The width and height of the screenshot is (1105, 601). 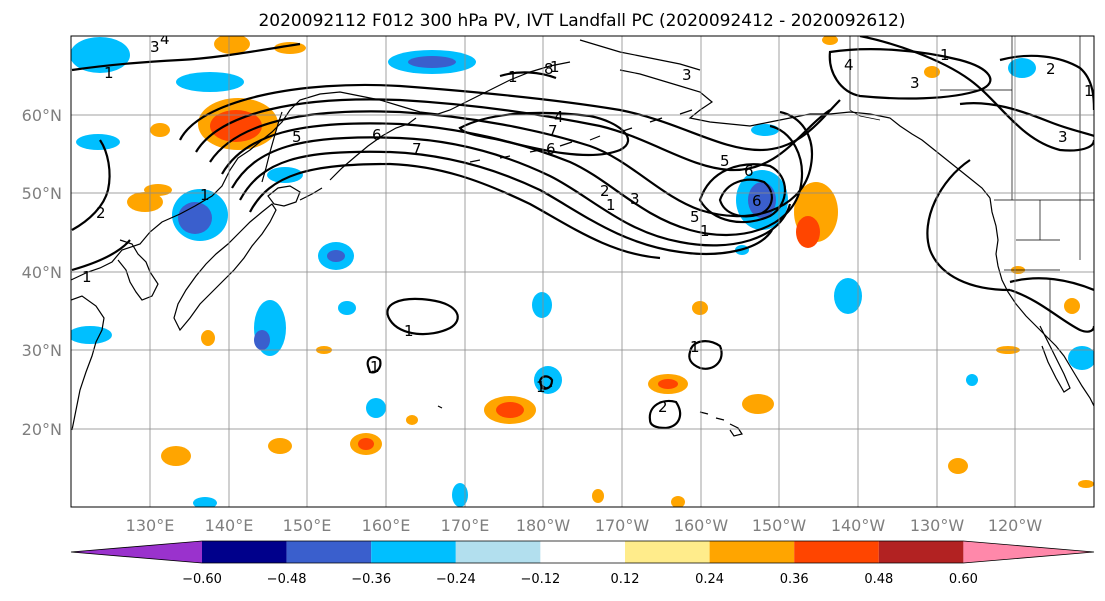 What do you see at coordinates (1055, 359) in the screenshot?
I see `baja-california` at bounding box center [1055, 359].